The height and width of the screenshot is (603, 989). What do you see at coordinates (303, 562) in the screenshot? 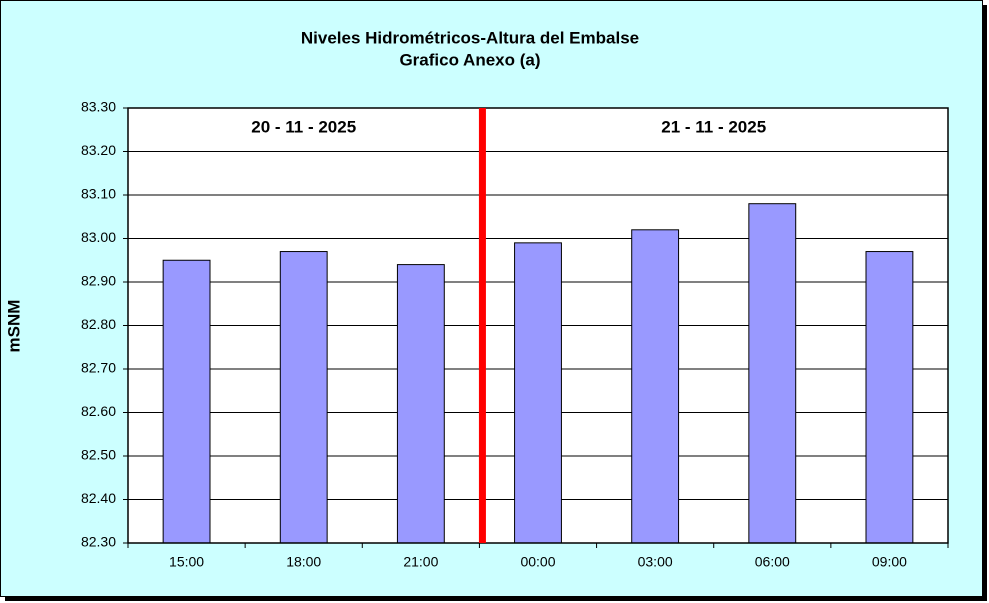
I see `x-tick-label: 18:00` at bounding box center [303, 562].